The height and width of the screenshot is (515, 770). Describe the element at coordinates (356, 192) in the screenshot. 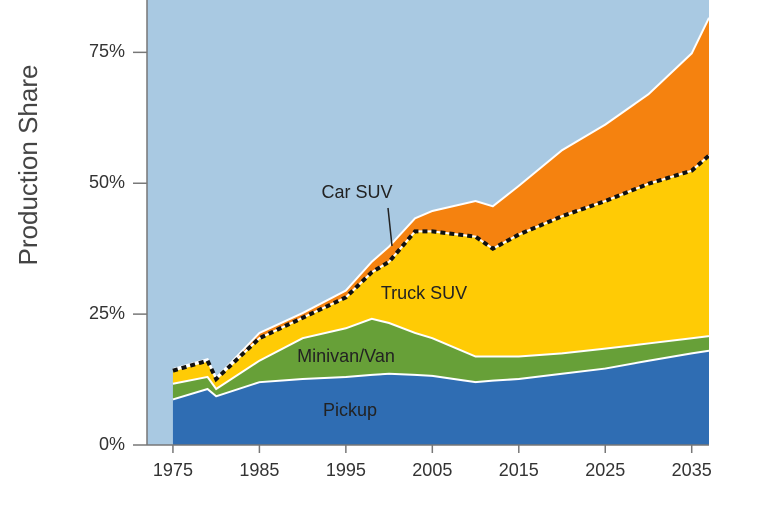

I see `series-label: Car SUV` at that location.